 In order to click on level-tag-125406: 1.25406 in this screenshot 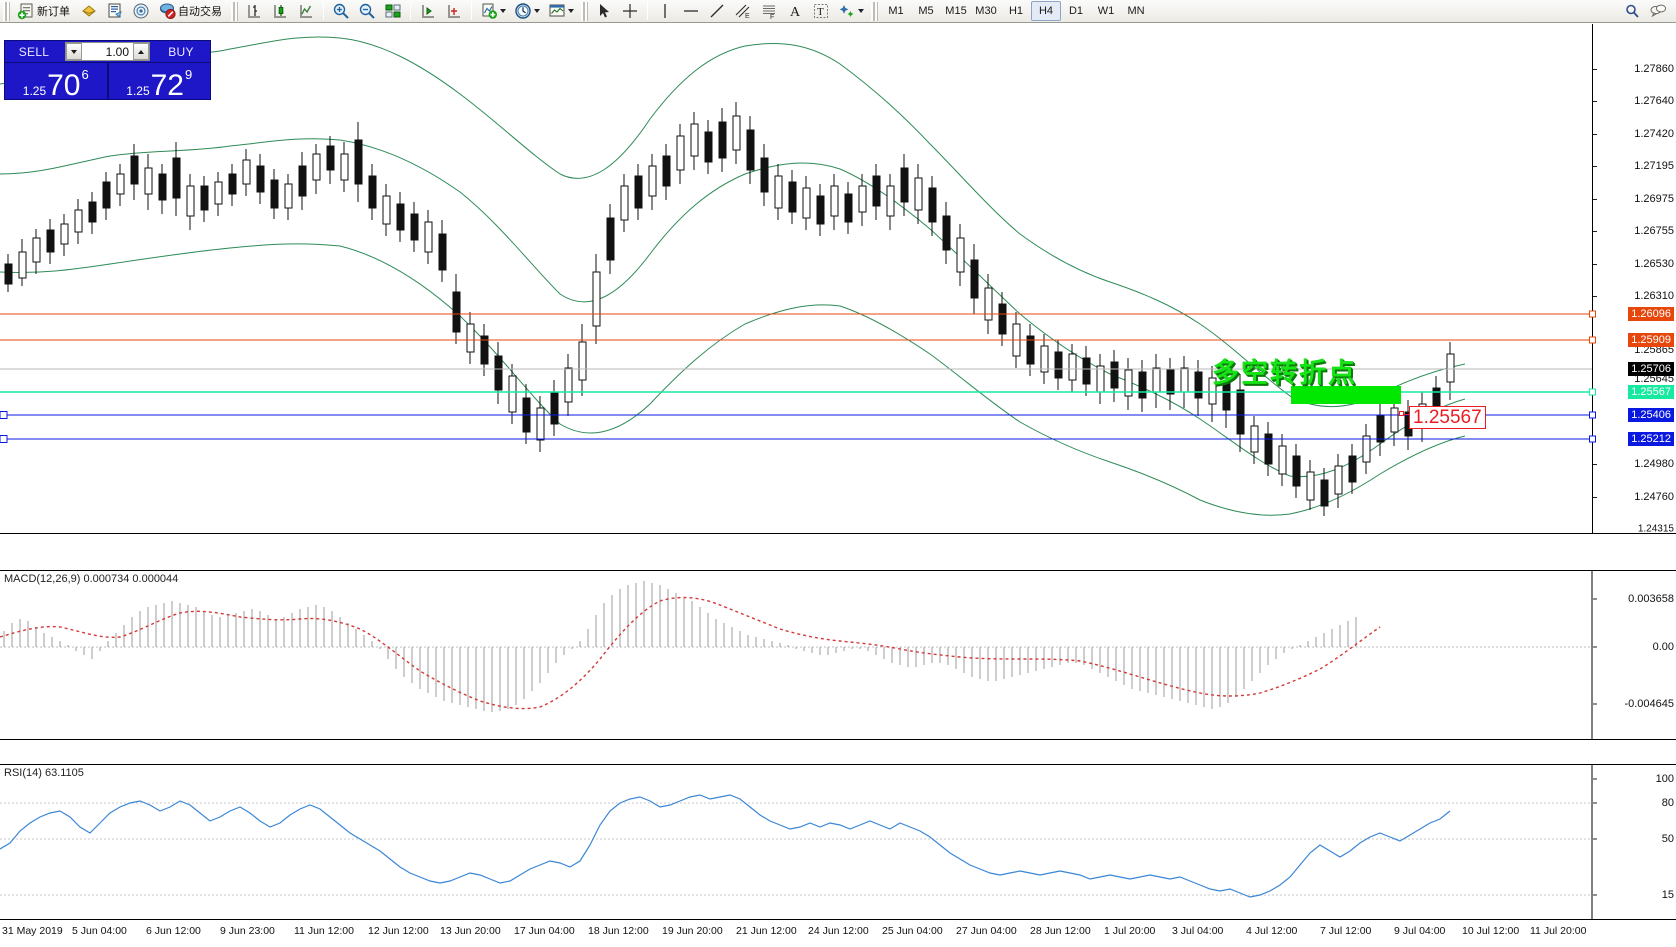, I will do `click(1651, 415)`.